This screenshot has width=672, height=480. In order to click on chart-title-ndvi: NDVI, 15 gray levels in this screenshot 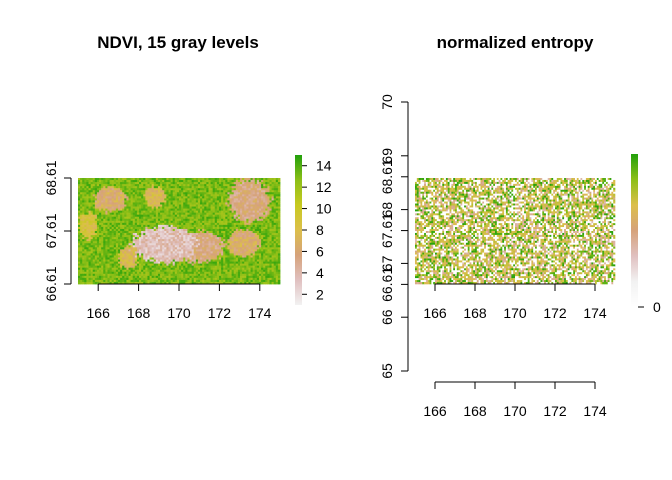, I will do `click(178, 42)`.